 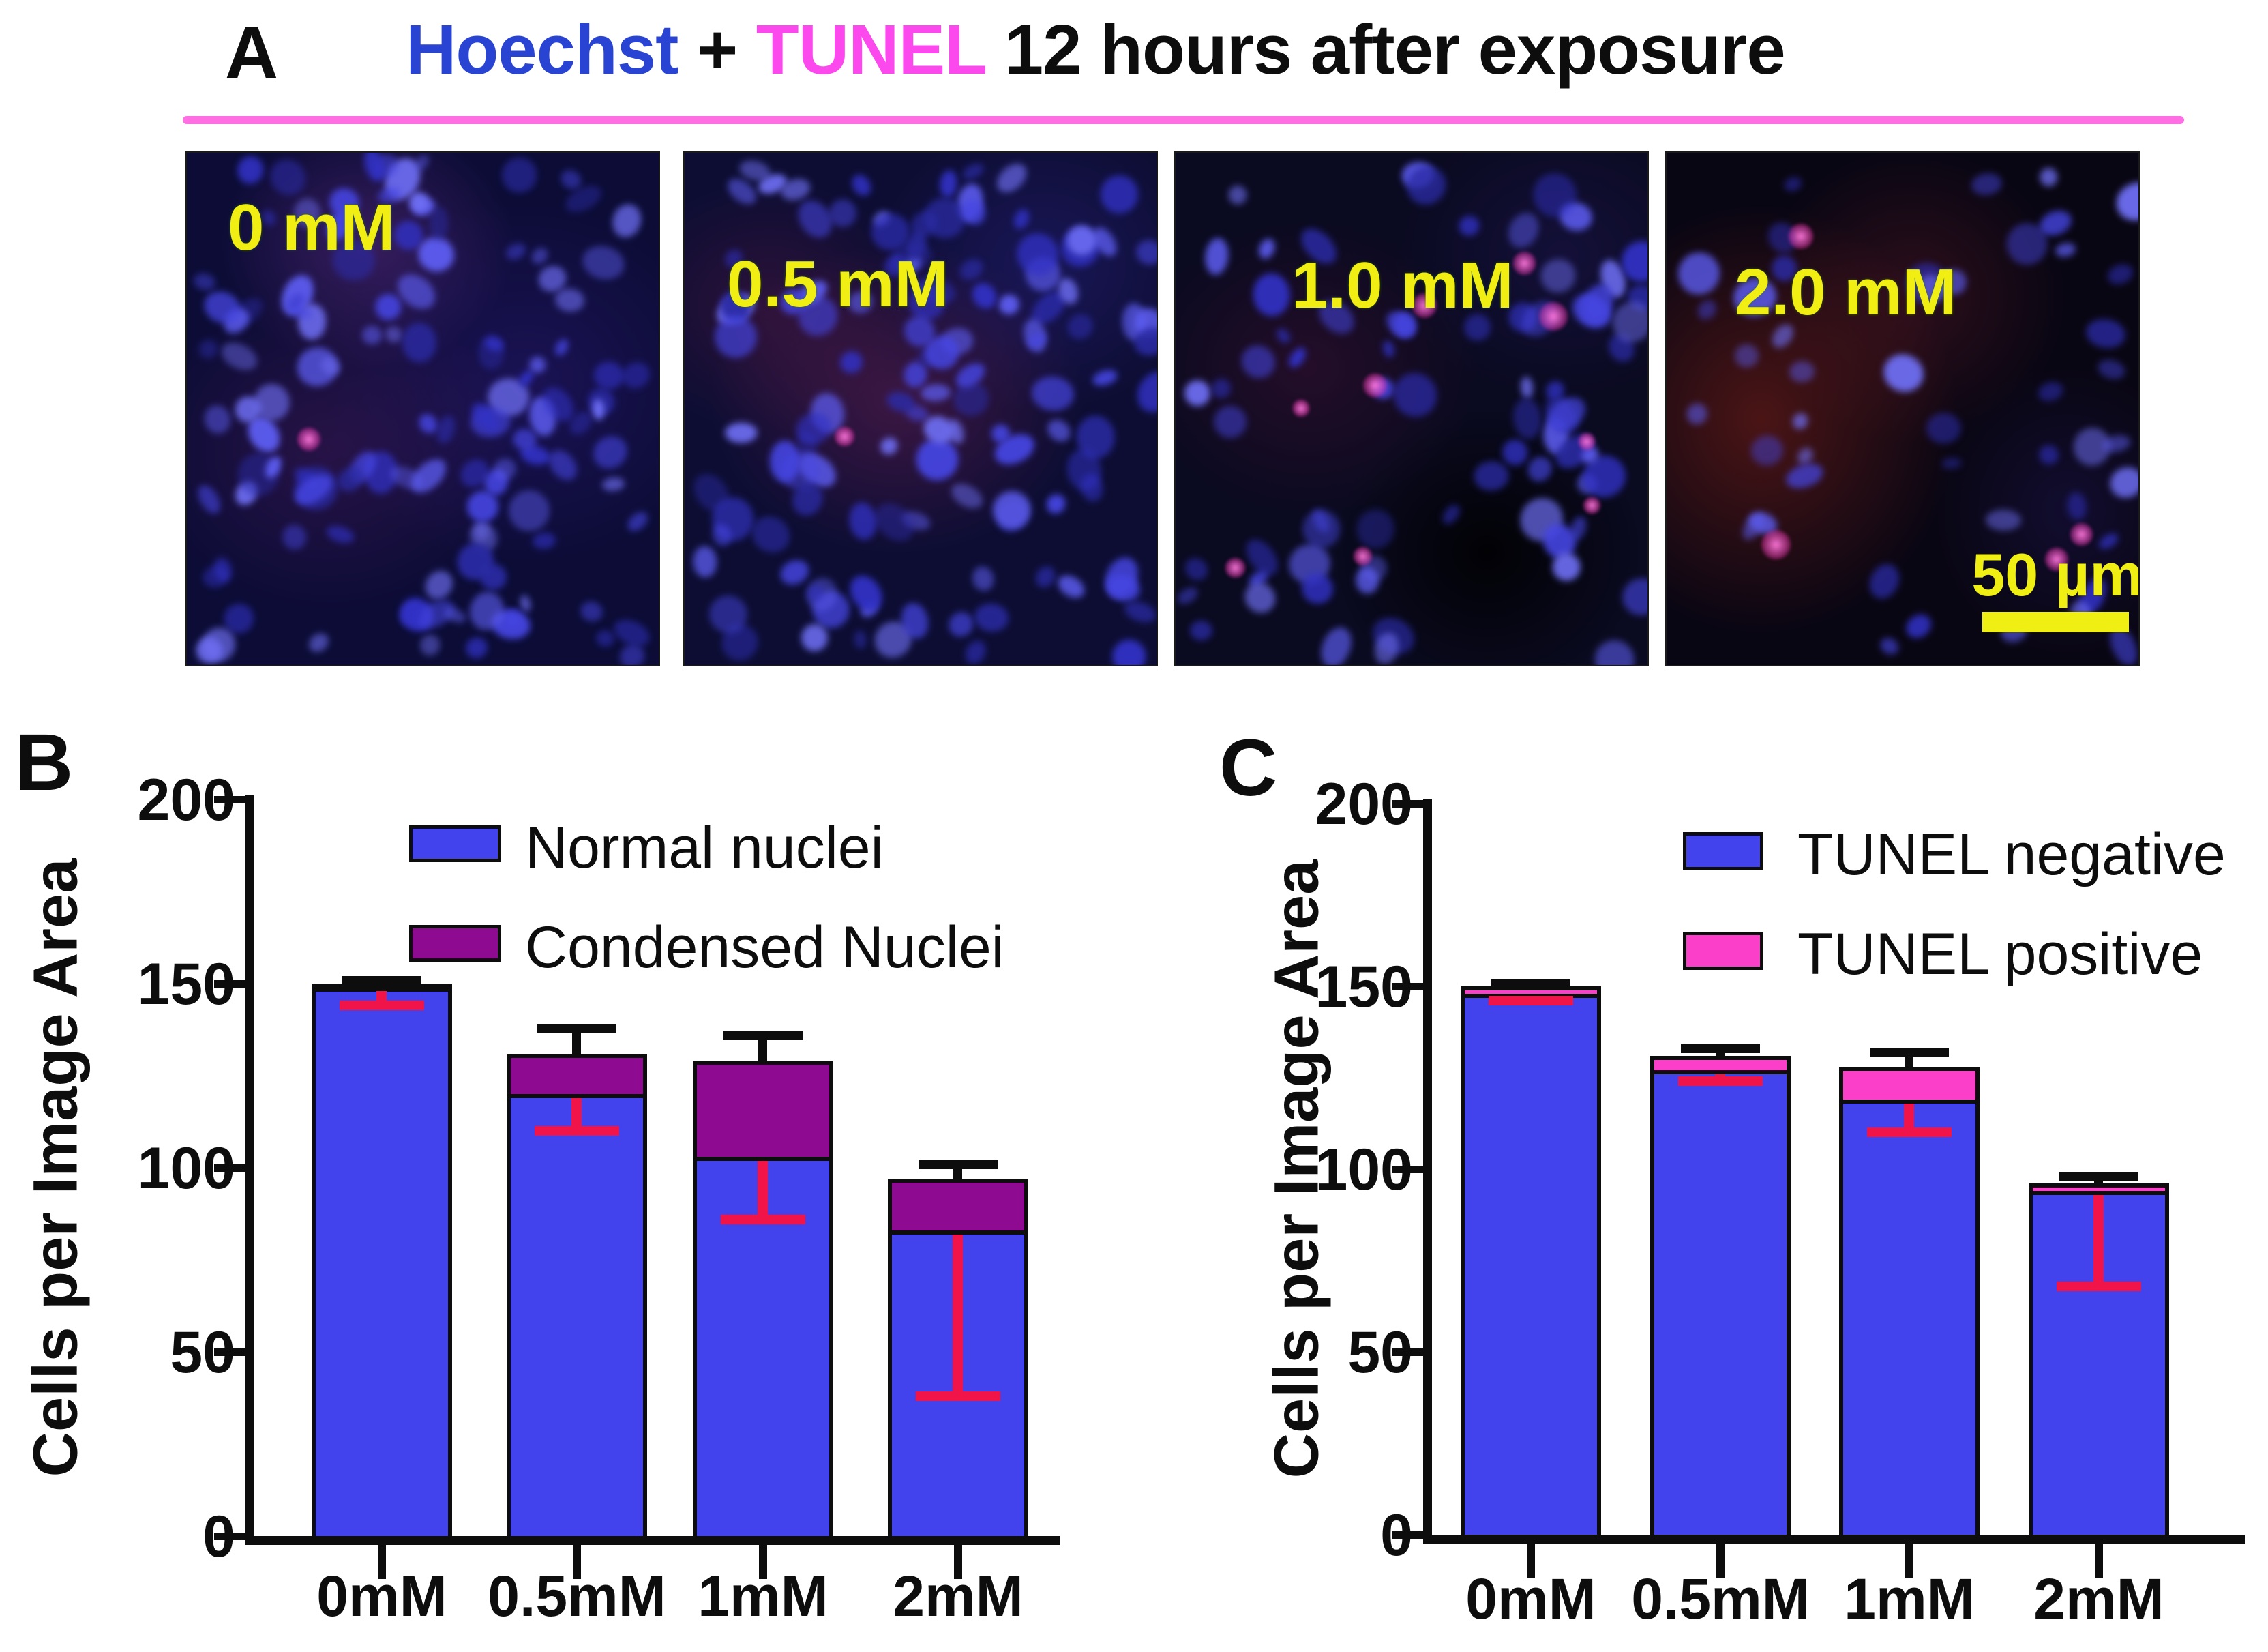 I want to click on bar-0.5mM-condensed-nuclei-segment, so click(x=577, y=1075).